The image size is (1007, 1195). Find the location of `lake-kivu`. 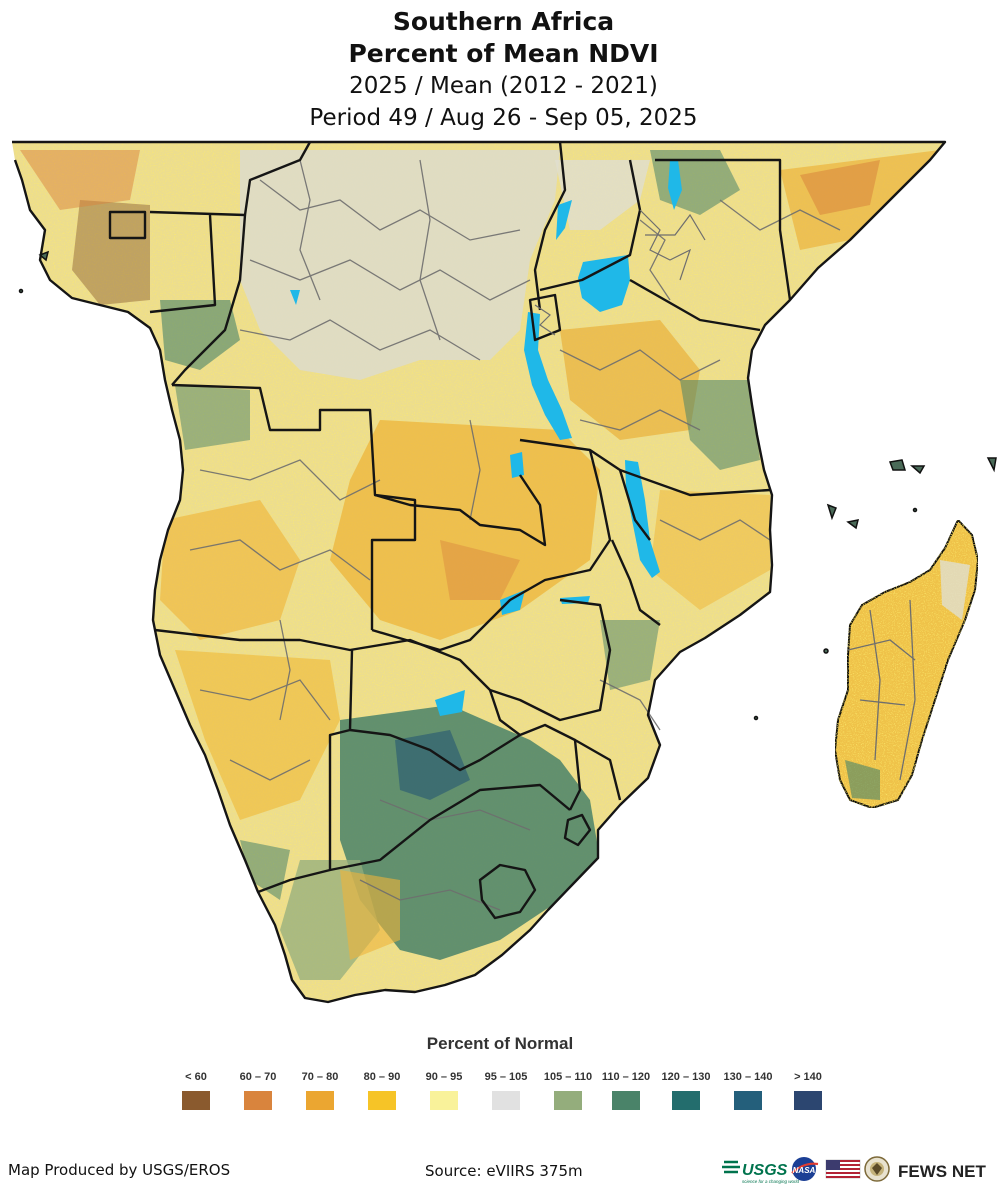

lake-kivu is located at coordinates (564, 220).